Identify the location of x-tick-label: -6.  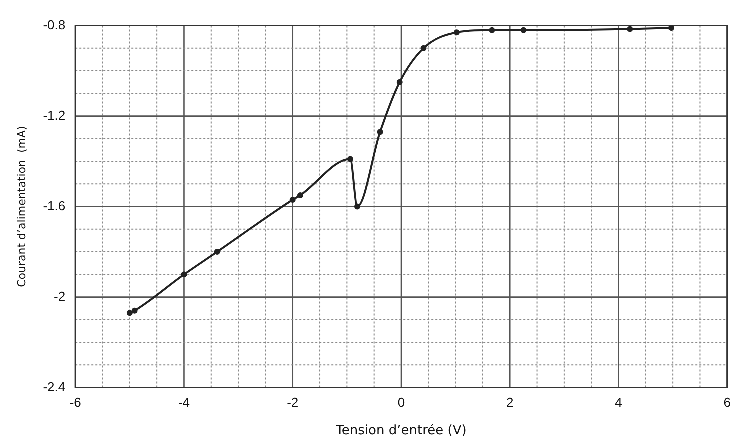
(76, 402).